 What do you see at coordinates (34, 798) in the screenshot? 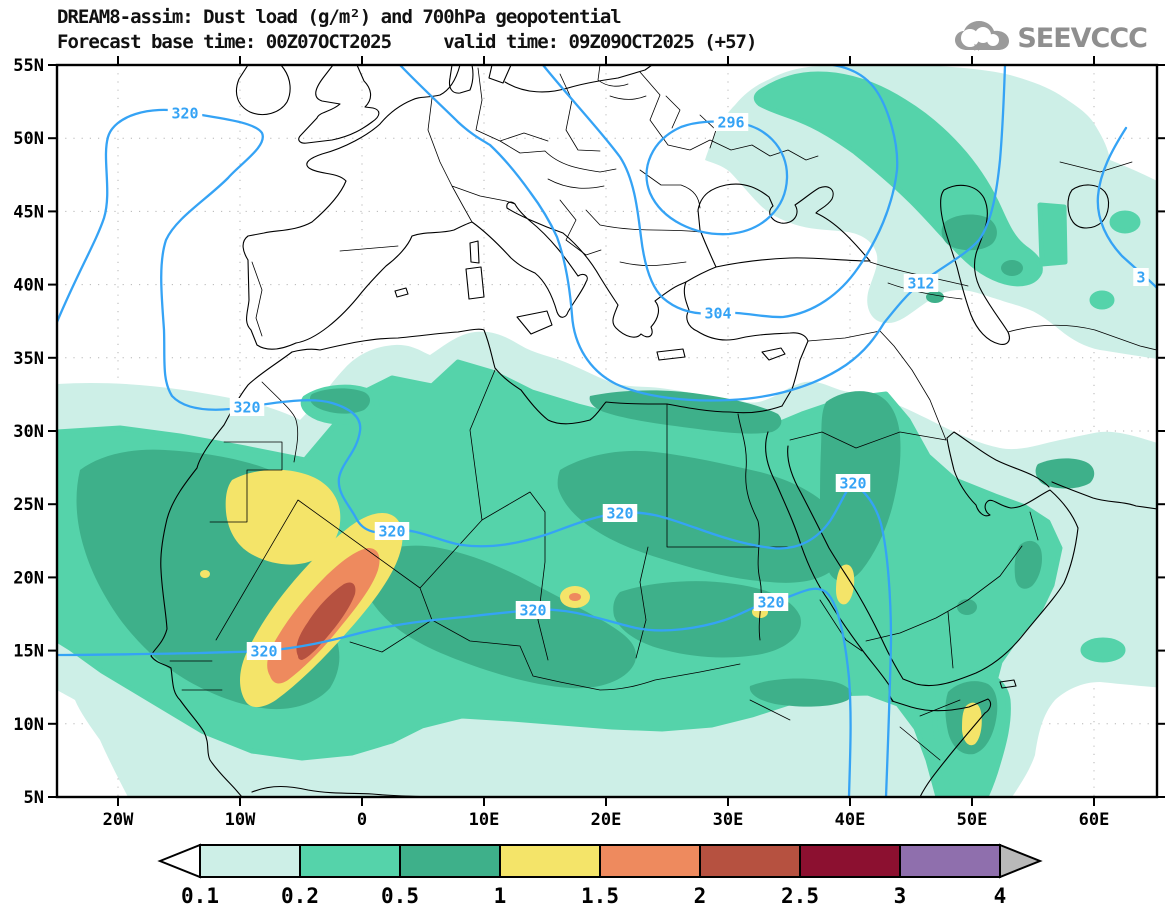
I see `lat-axis-label: 5N` at bounding box center [34, 798].